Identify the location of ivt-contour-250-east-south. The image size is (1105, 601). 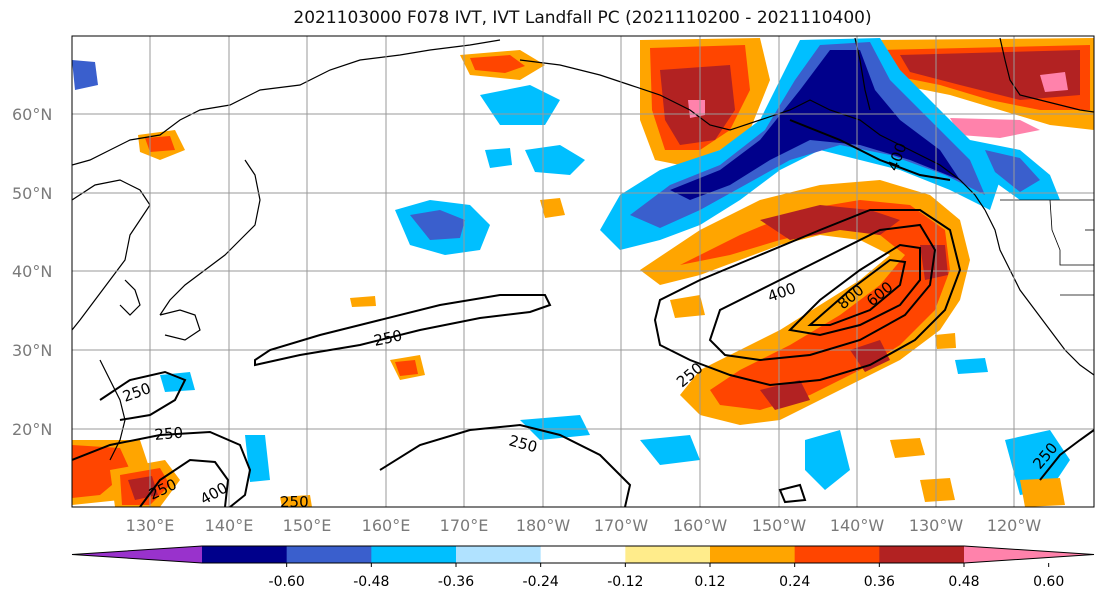
(792, 493).